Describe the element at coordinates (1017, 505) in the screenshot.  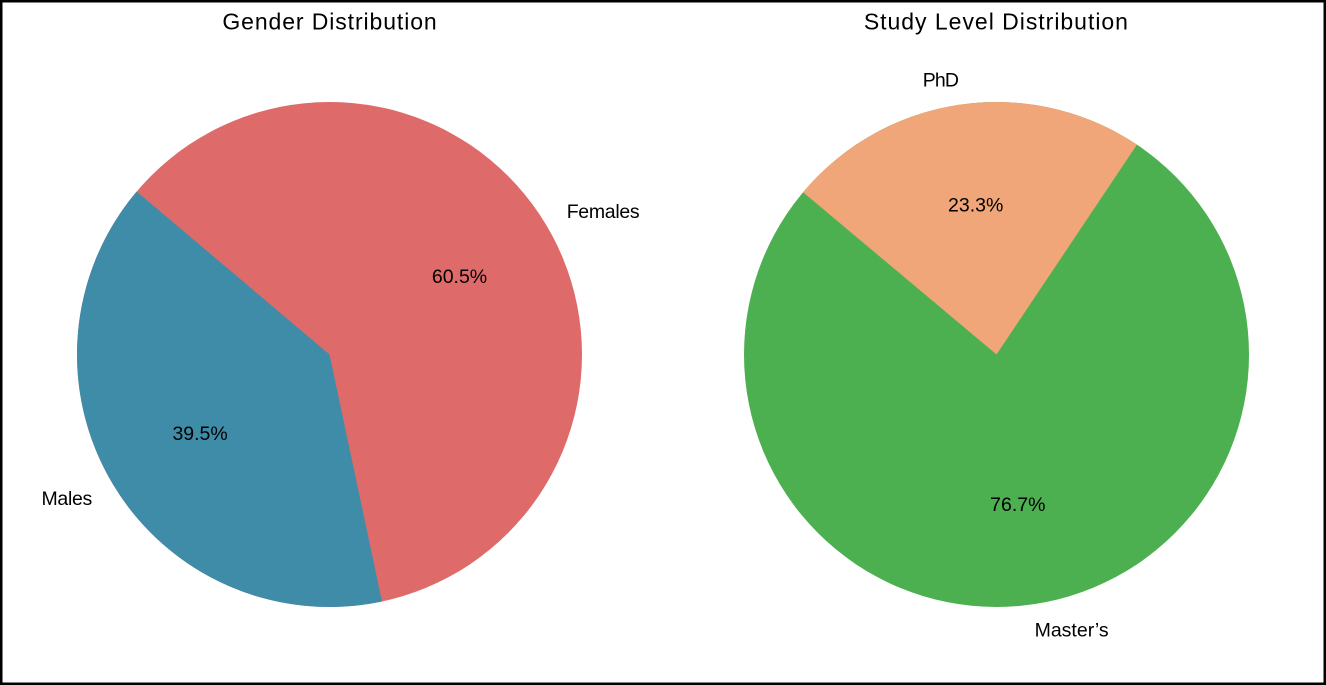
I see `svg-text: 76.7%` at that location.